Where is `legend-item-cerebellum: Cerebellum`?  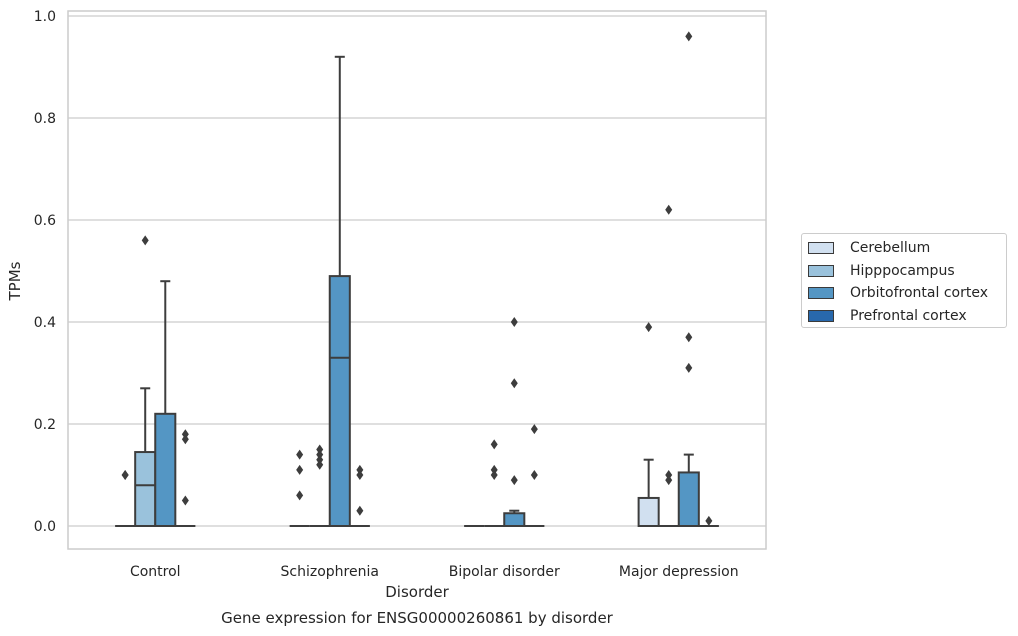
legend-item-cerebellum: Cerebellum is located at coordinates (907, 248).